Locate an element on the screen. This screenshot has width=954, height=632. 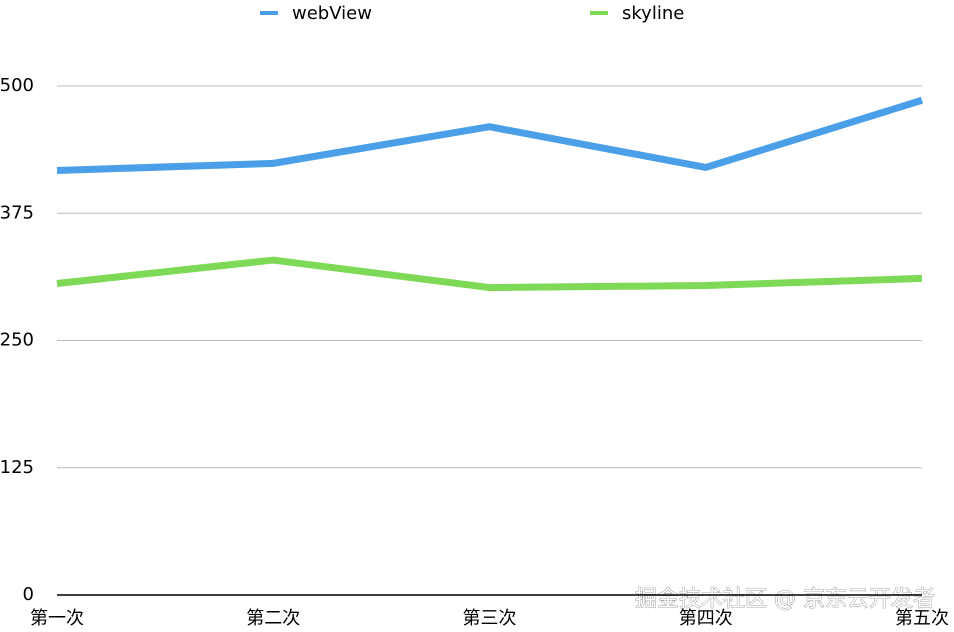
x-tick-label: 第四次 is located at coordinates (706, 618).